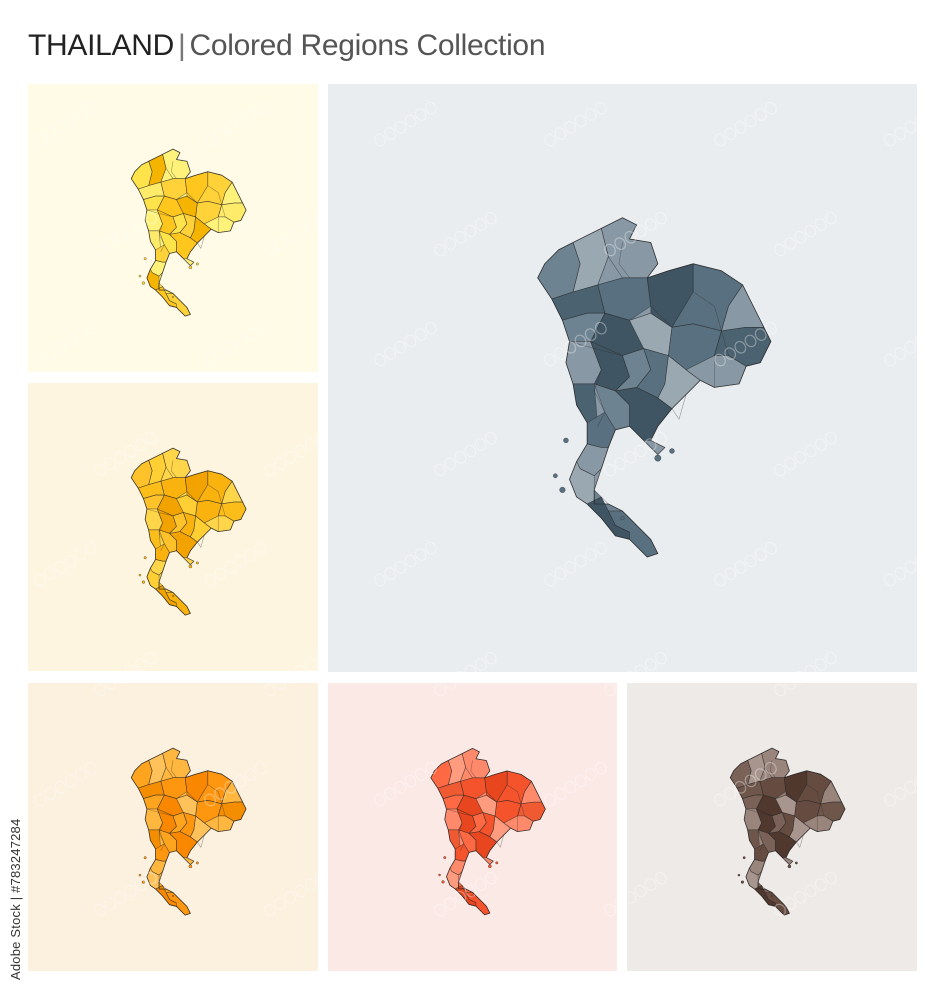  I want to click on page-title: THAILAND | Colored Regions Collection, so click(287, 46).